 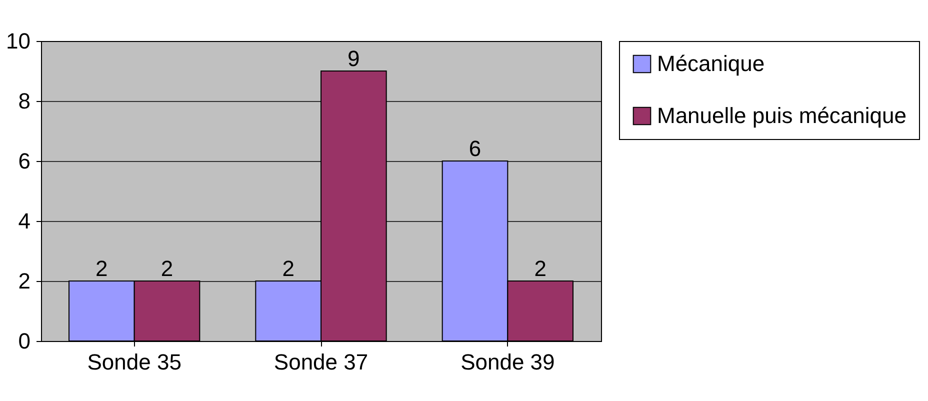 What do you see at coordinates (507, 362) in the screenshot?
I see `x-tick-label: Sonde 39` at bounding box center [507, 362].